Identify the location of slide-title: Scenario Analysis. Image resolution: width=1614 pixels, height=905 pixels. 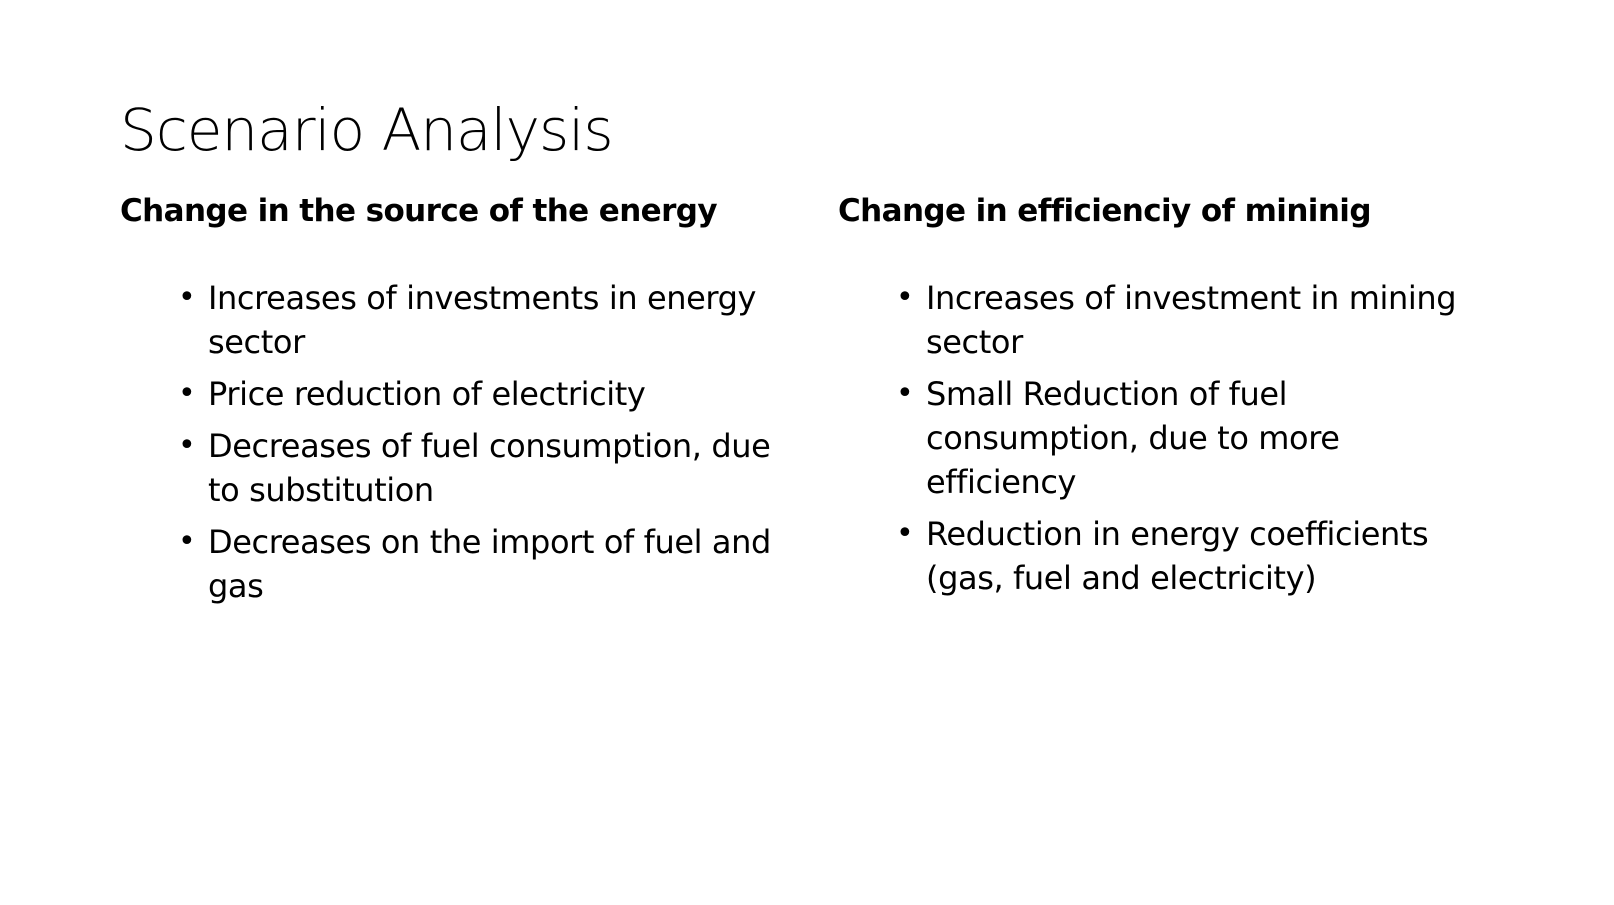
(367, 130).